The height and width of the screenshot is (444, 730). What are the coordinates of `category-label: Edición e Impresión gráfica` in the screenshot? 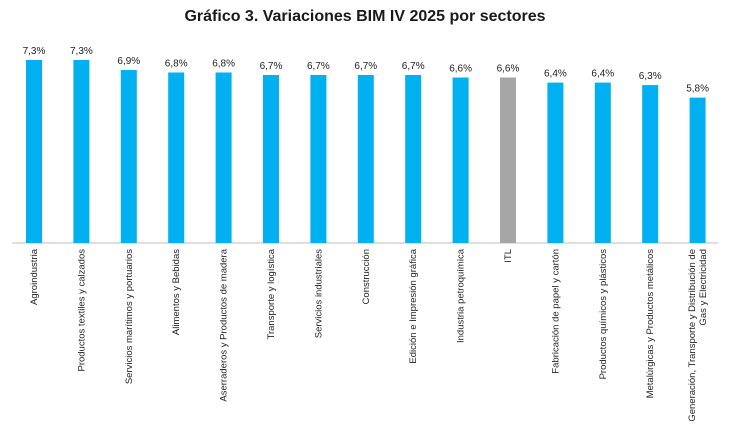 It's located at (413, 305).